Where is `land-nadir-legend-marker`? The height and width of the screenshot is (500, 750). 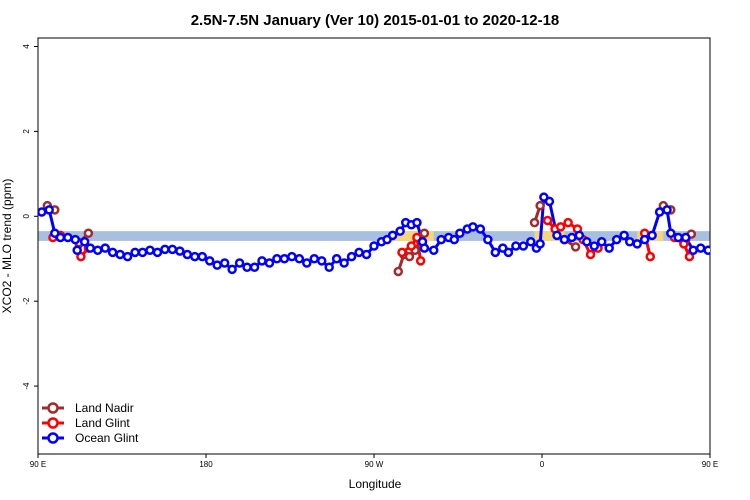
land-nadir-legend-marker is located at coordinates (53, 408).